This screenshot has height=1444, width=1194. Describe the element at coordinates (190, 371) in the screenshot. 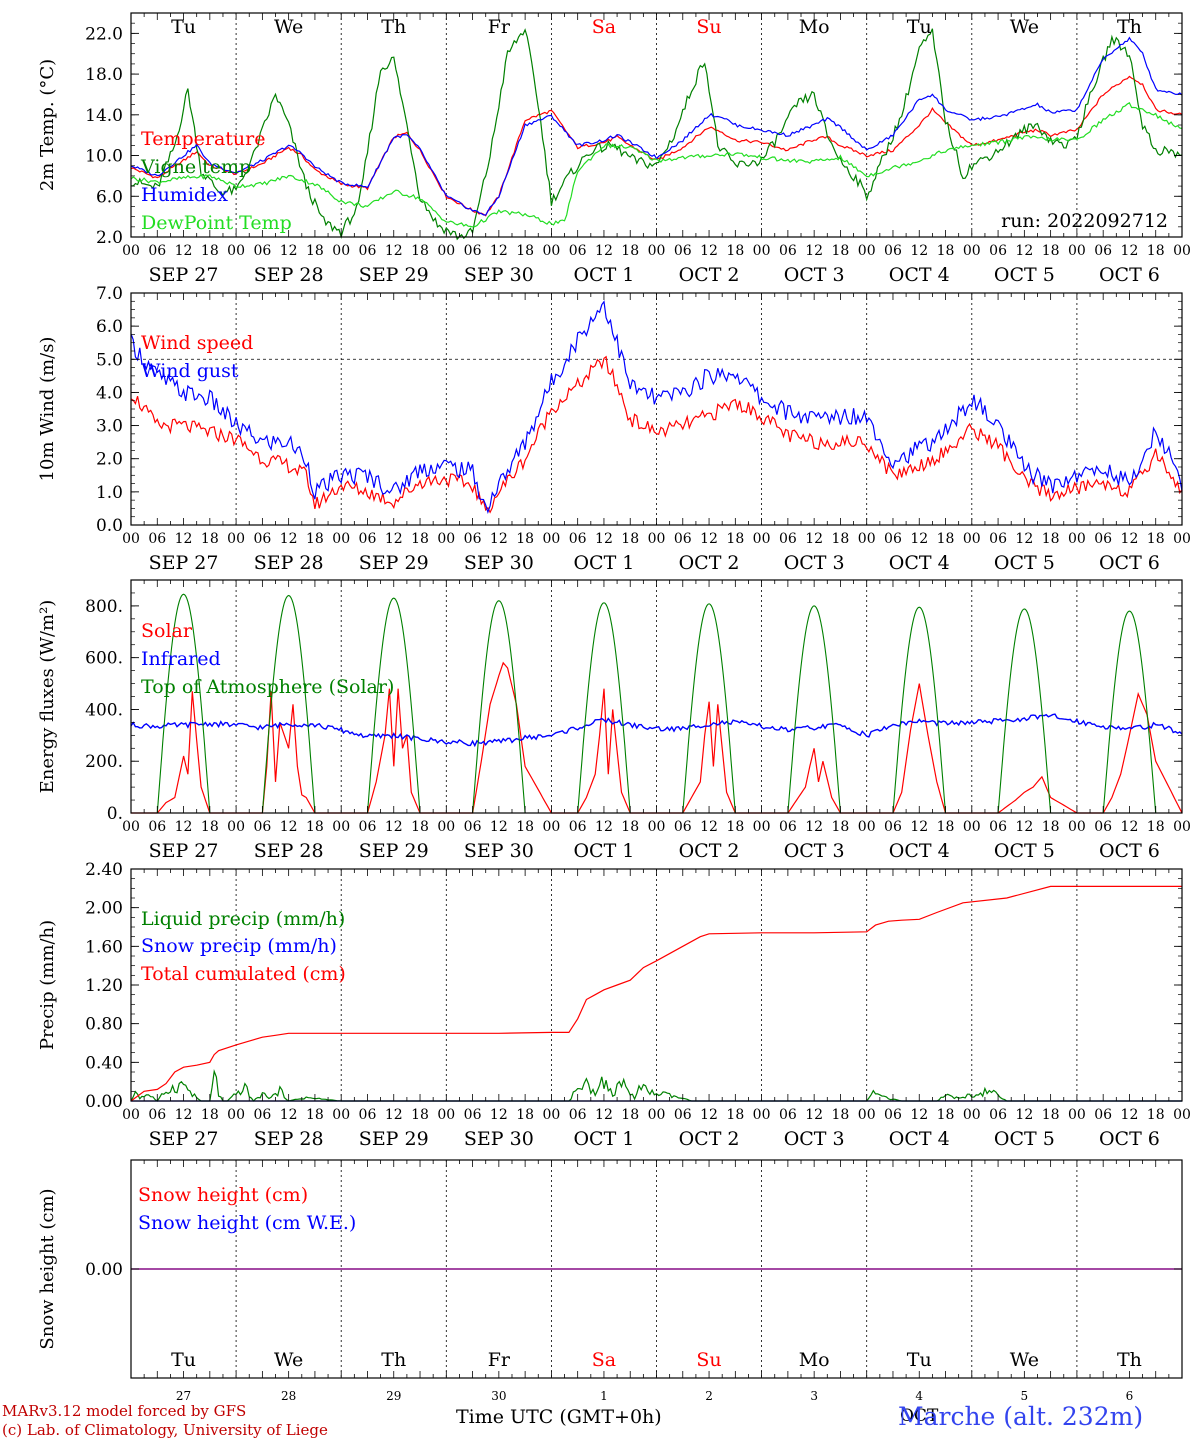

I see `wind-legend-entry: Wind gust` at that location.